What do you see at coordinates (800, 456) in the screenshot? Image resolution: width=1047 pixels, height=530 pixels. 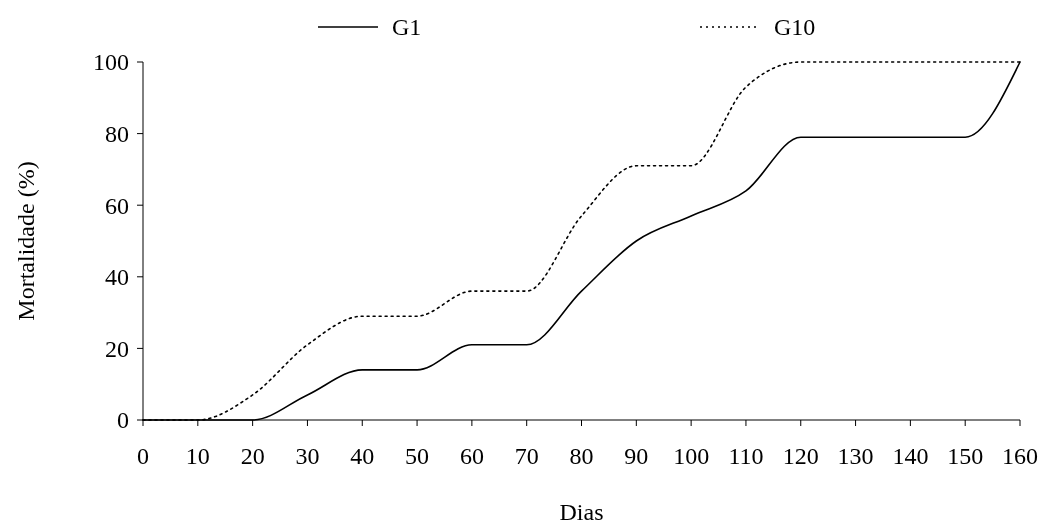 I see `x-tick-label: 120` at bounding box center [800, 456].